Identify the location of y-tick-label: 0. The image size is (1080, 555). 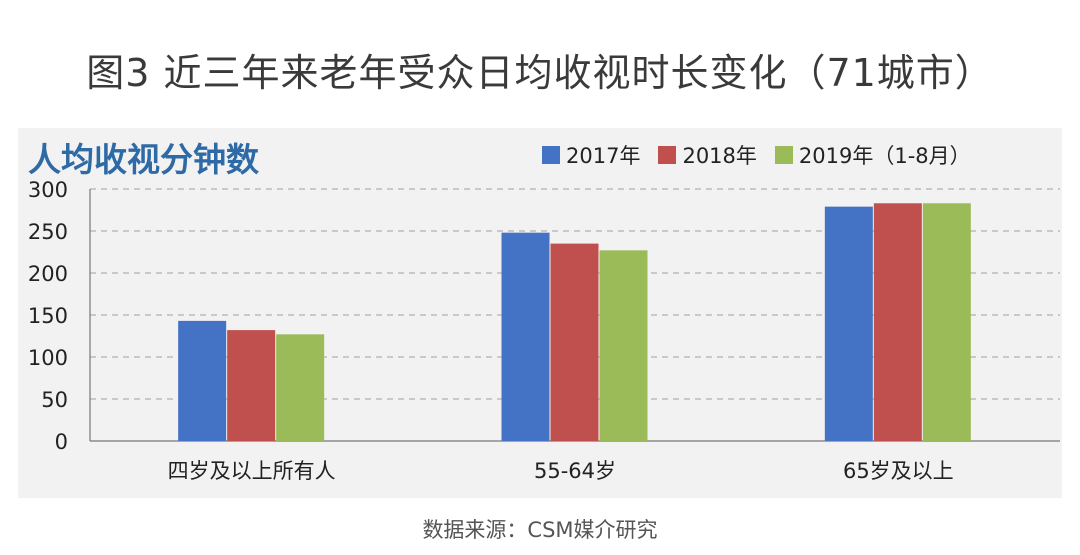
(61, 442).